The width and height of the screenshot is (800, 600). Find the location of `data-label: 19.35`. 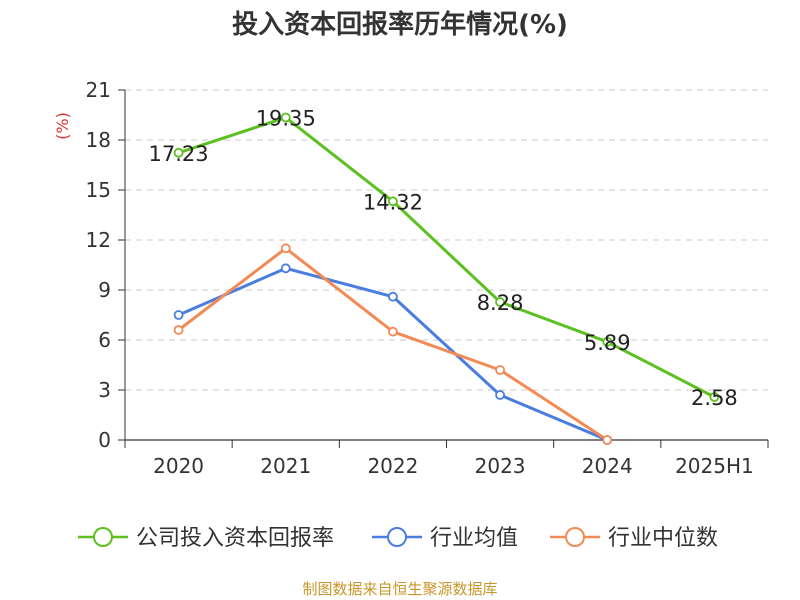

data-label: 19.35 is located at coordinates (286, 119).